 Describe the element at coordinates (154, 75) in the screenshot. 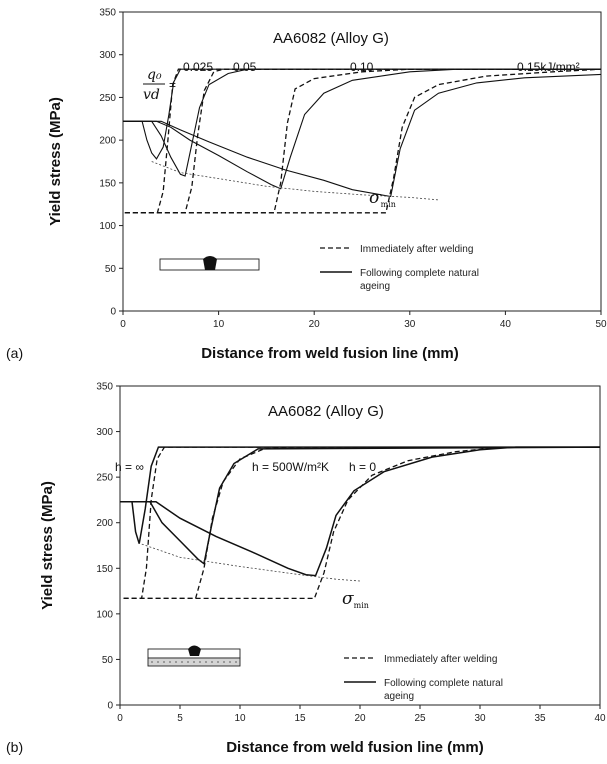

I see `param-numerator: q₀` at that location.